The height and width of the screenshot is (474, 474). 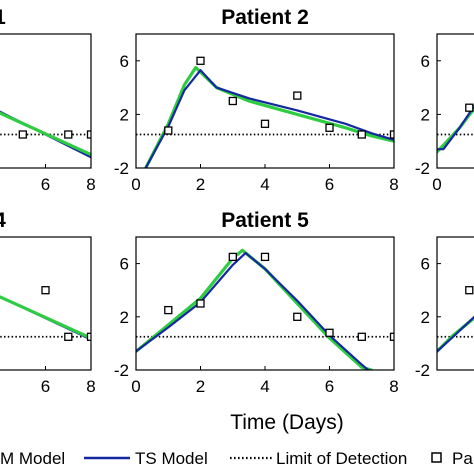 What do you see at coordinates (462, 458) in the screenshot?
I see `legend-label-patient-data: Pa` at bounding box center [462, 458].